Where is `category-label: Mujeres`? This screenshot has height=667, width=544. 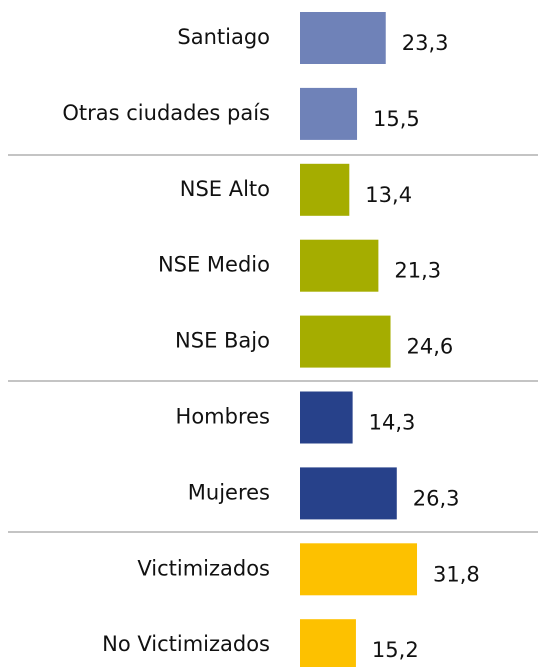
category-label: Mujeres is located at coordinates (229, 492).